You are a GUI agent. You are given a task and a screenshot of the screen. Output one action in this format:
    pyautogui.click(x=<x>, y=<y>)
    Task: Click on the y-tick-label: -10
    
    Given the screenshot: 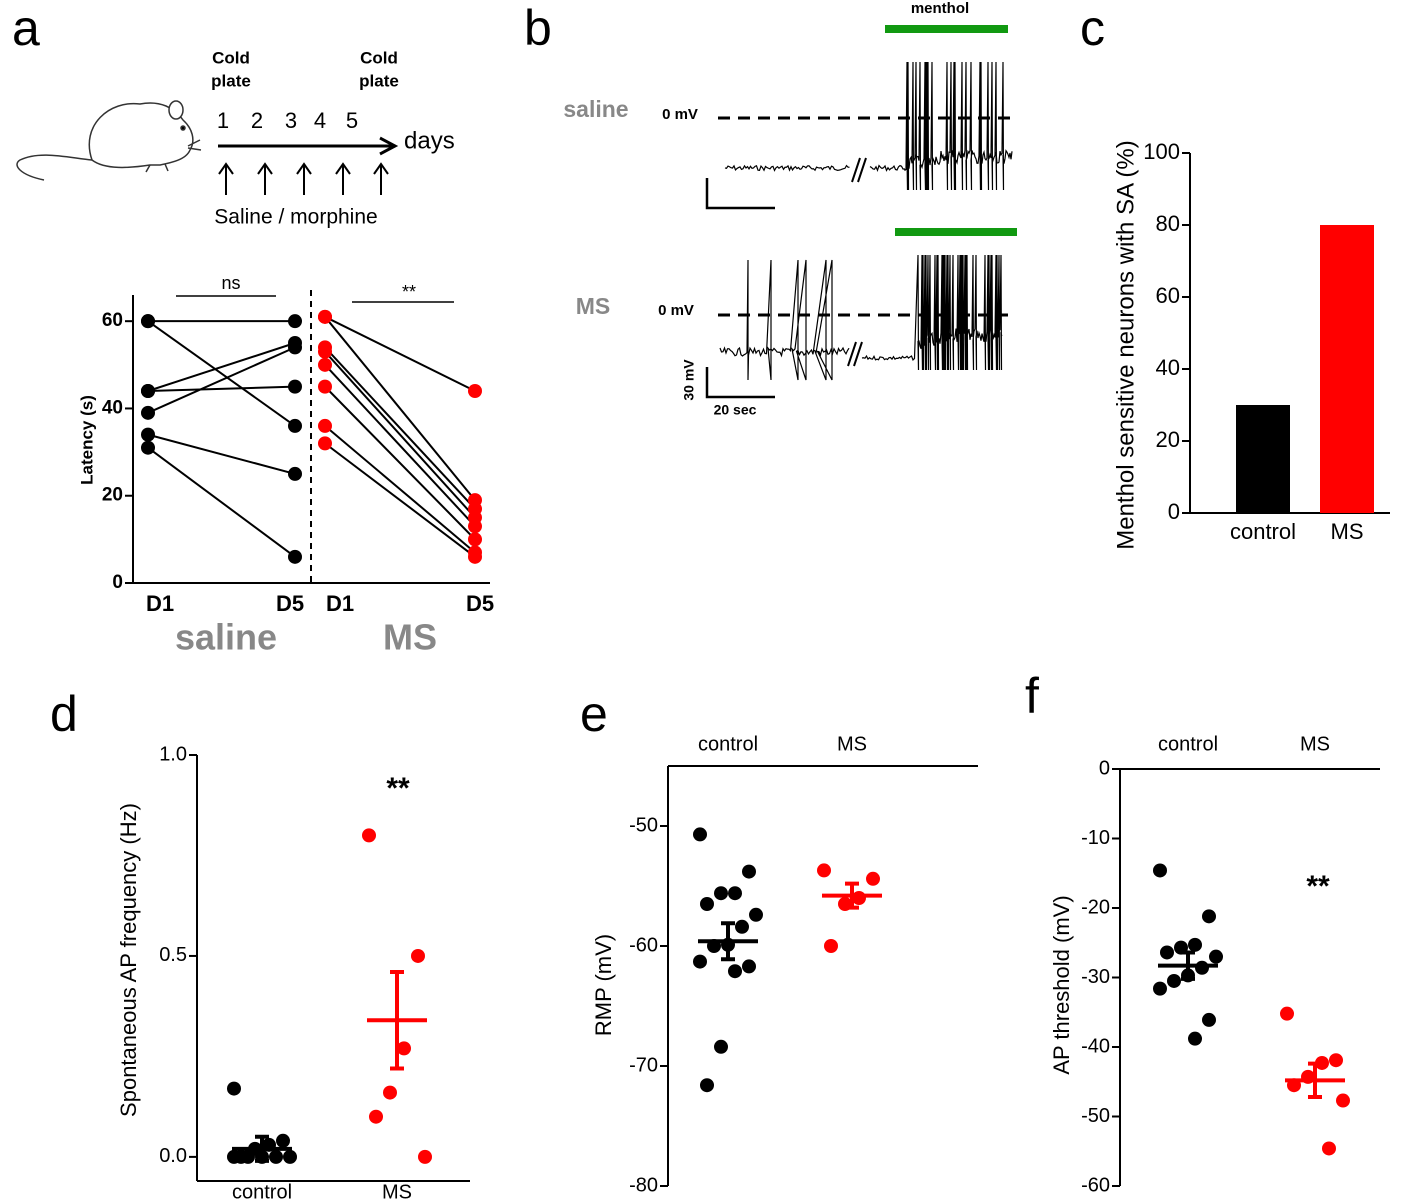 What is the action you would take?
    pyautogui.click(x=1095, y=838)
    